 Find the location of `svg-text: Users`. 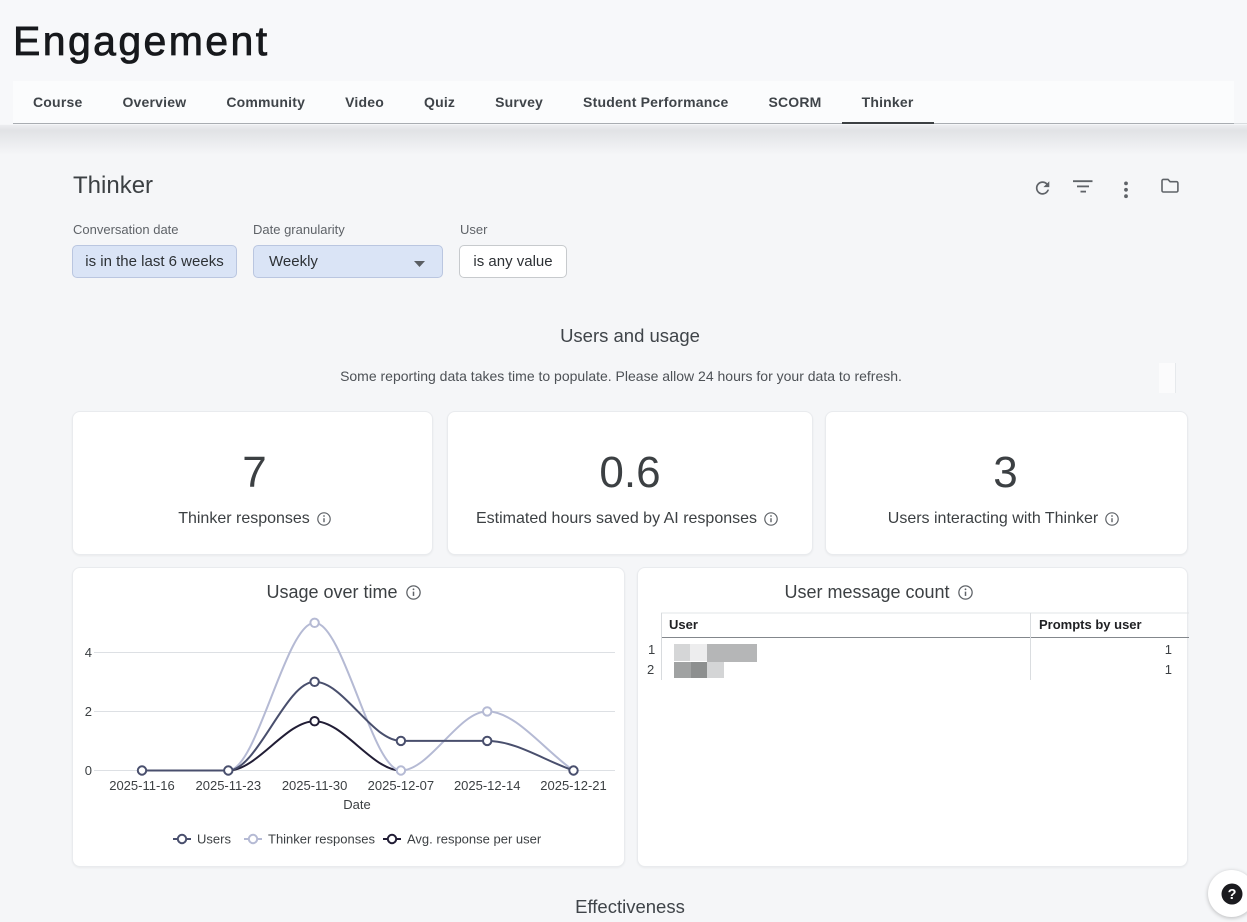

svg-text: Users is located at coordinates (214, 839).